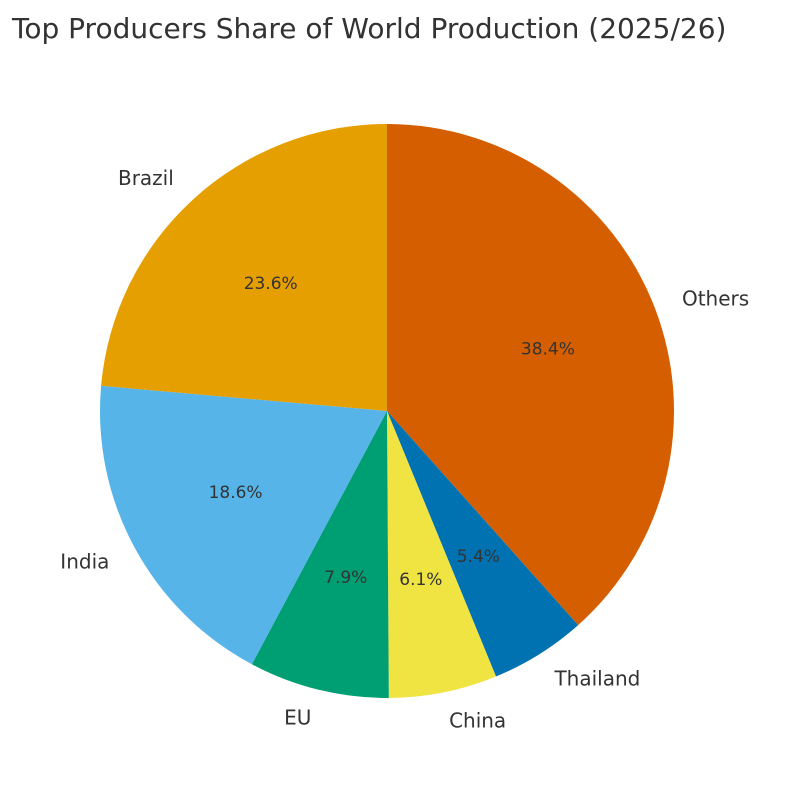 The width and height of the screenshot is (787, 788). Describe the element at coordinates (244, 525) in the screenshot. I see `pie-slice-india` at that location.